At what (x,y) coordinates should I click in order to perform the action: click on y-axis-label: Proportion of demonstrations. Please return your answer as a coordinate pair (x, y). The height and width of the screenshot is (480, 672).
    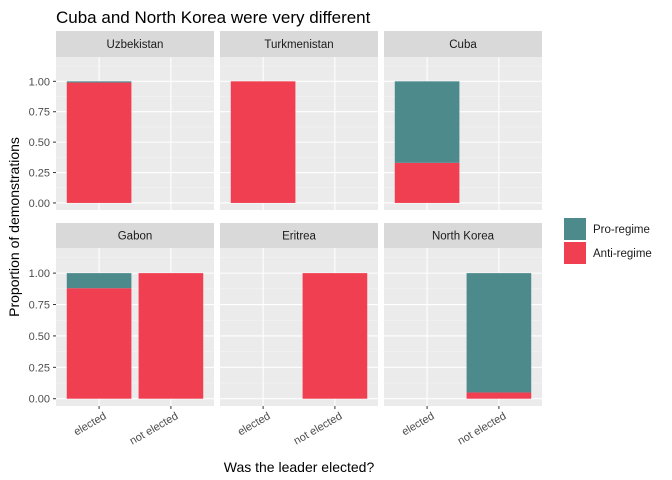
    Looking at the image, I should click on (14, 227).